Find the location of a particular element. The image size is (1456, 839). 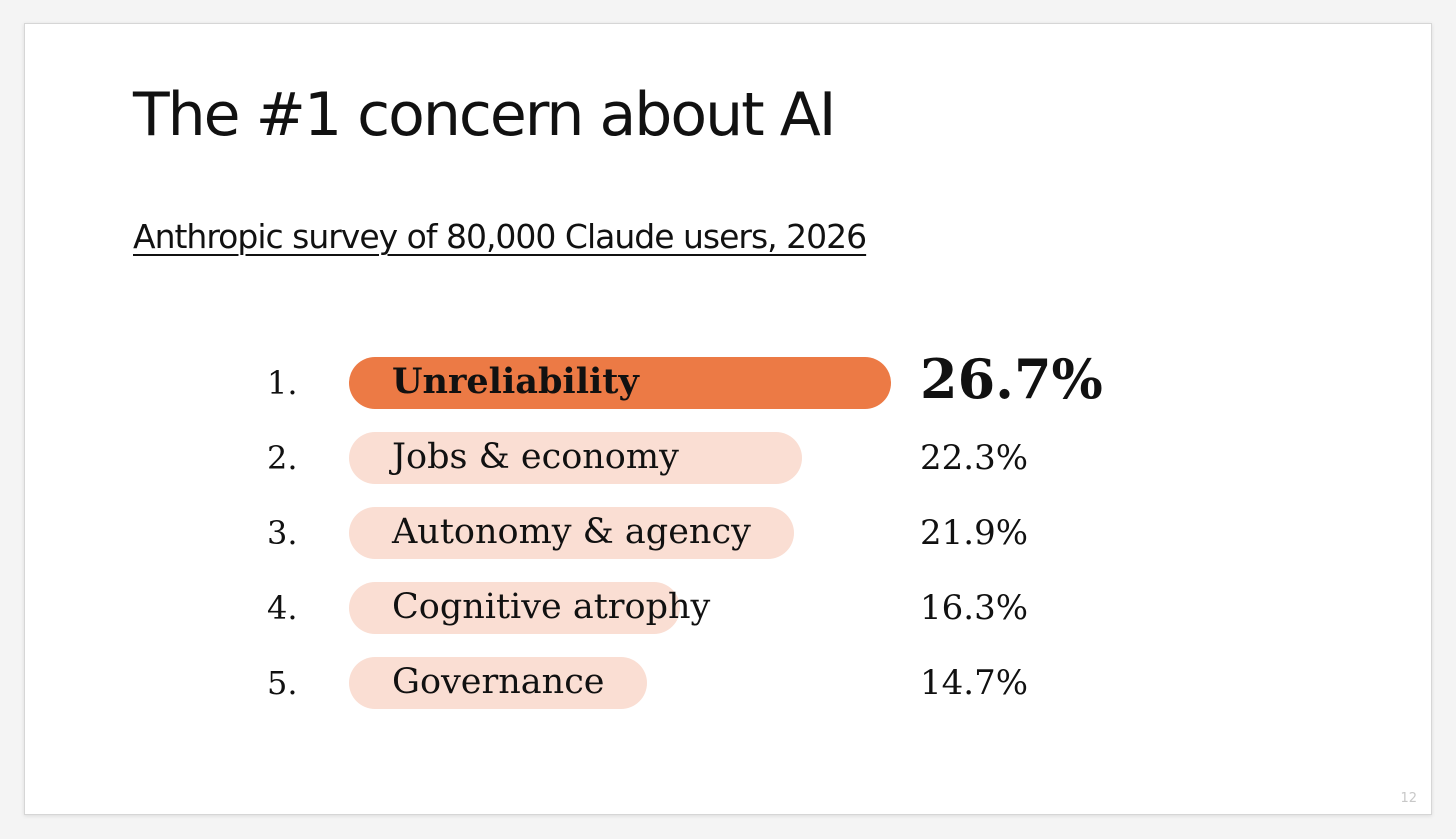

slide-title: The #1 concern about AI is located at coordinates (484, 115).